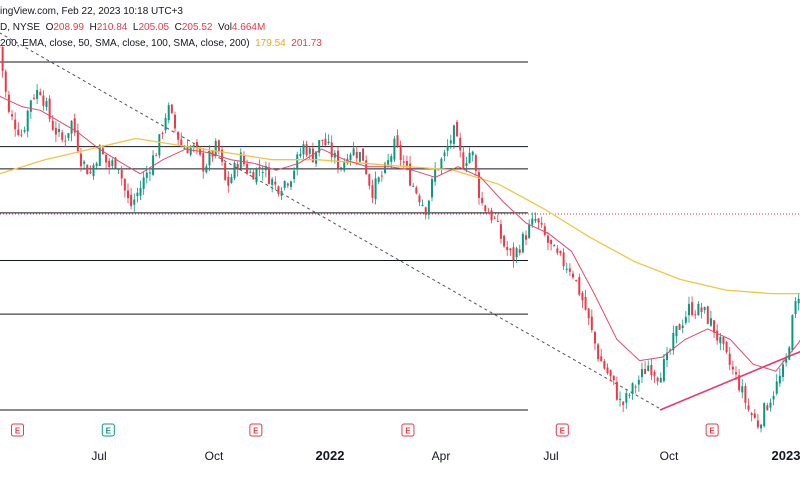 The width and height of the screenshot is (800, 499). What do you see at coordinates (225, 27) in the screenshot?
I see `vol-label: Vol` at bounding box center [225, 27].